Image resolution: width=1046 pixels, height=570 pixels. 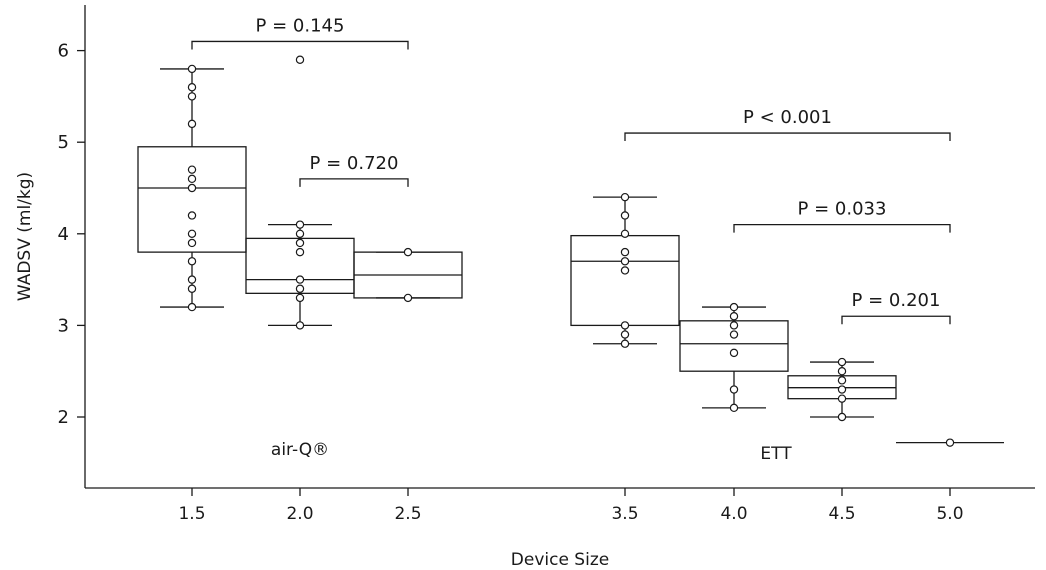 I want to click on x-tick-label: 1.5, so click(x=191, y=514).